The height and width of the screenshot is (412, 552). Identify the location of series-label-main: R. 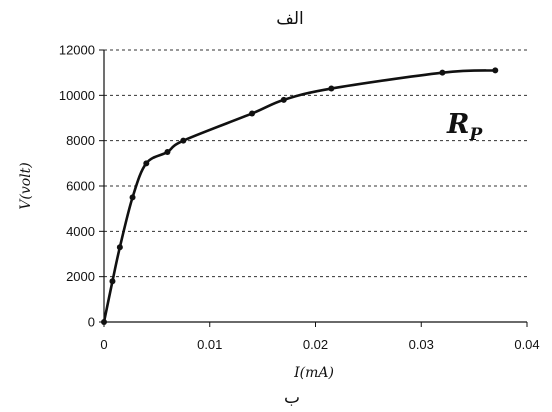
(457, 124).